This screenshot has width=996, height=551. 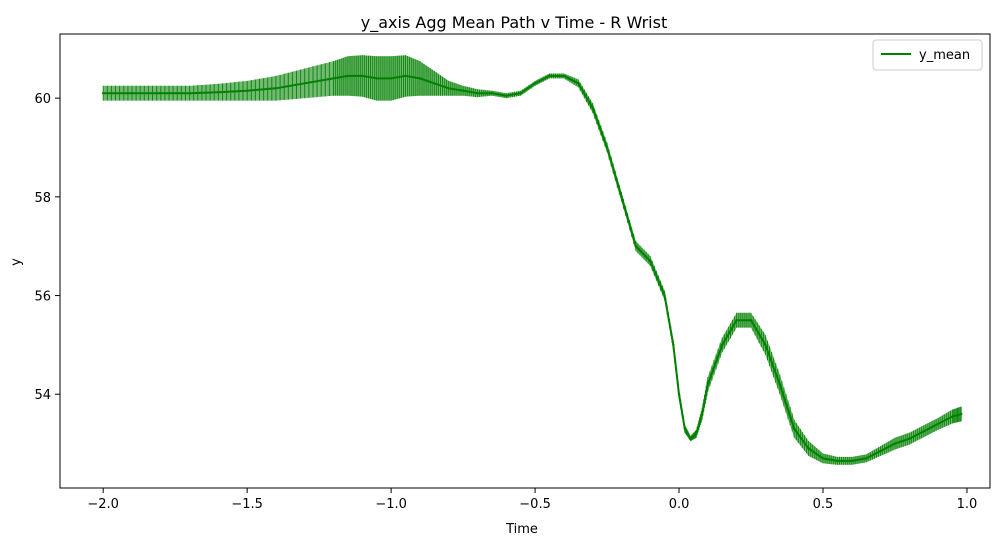 What do you see at coordinates (42, 198) in the screenshot?
I see `y-tick-label: 58` at bounding box center [42, 198].